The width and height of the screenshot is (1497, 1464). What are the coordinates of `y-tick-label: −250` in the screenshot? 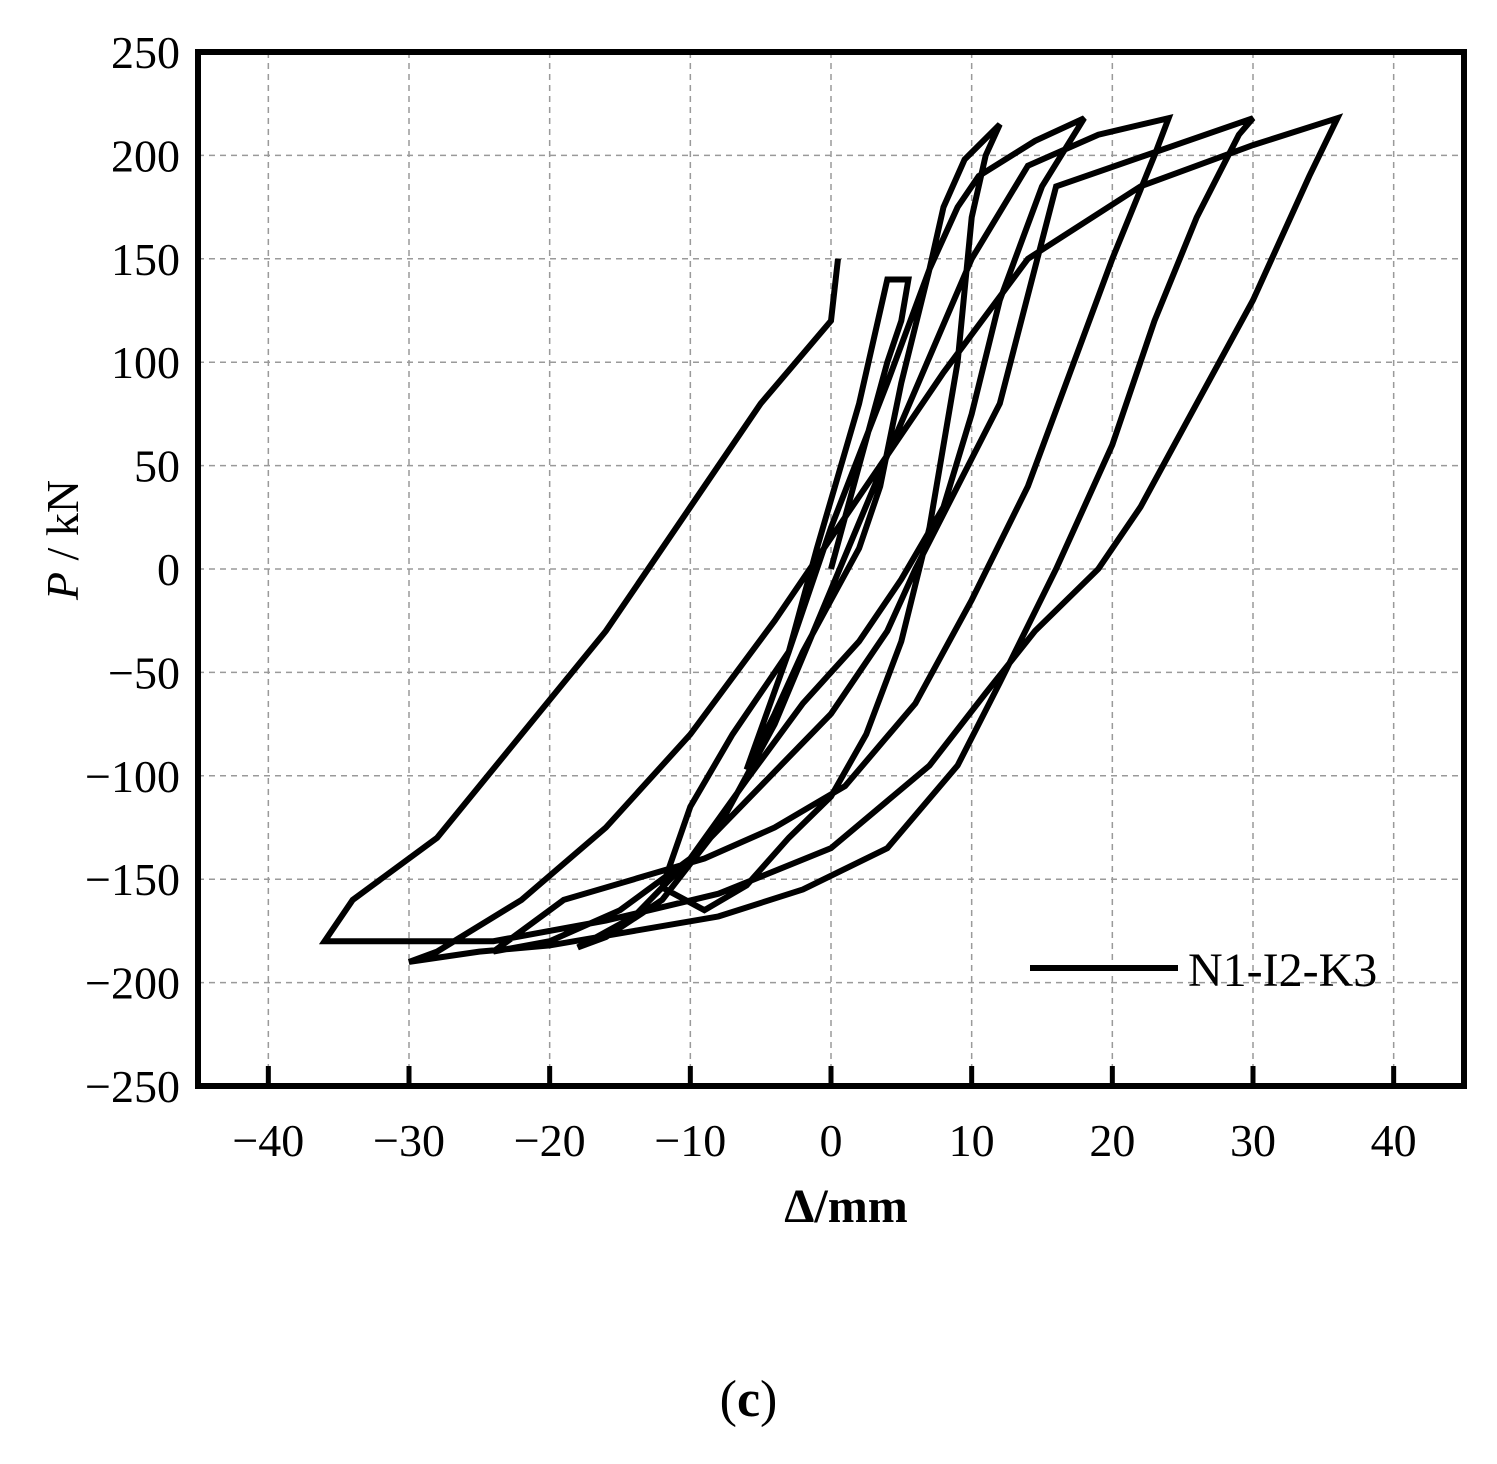 It's located at (132, 1086).